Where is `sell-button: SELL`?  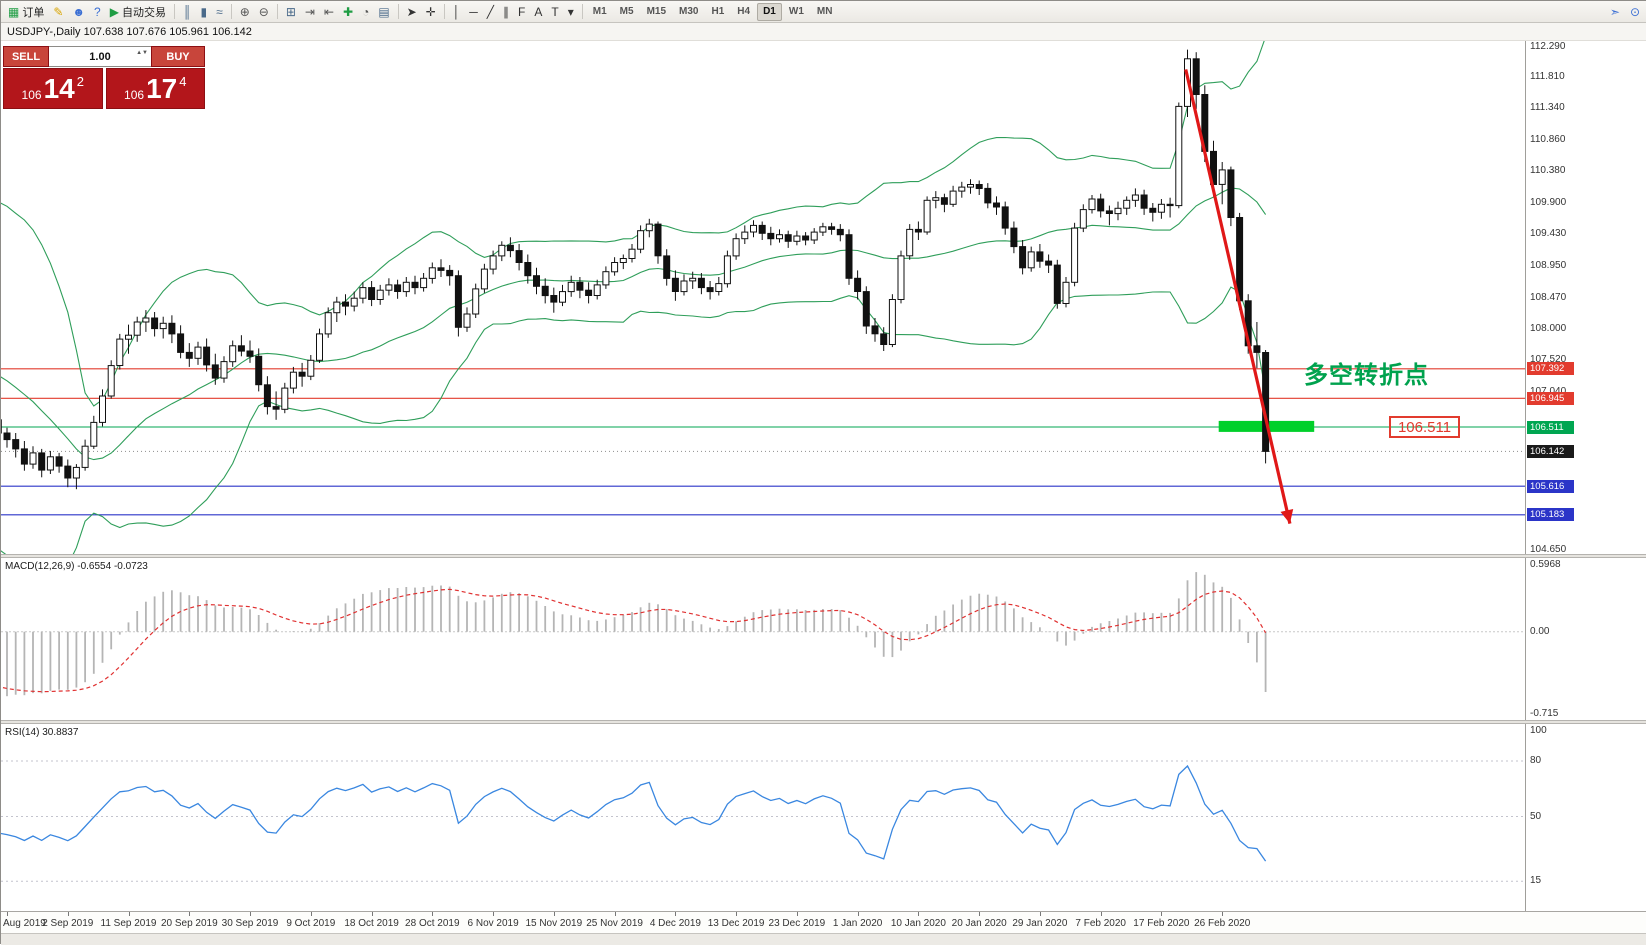 sell-button: SELL is located at coordinates (26, 56).